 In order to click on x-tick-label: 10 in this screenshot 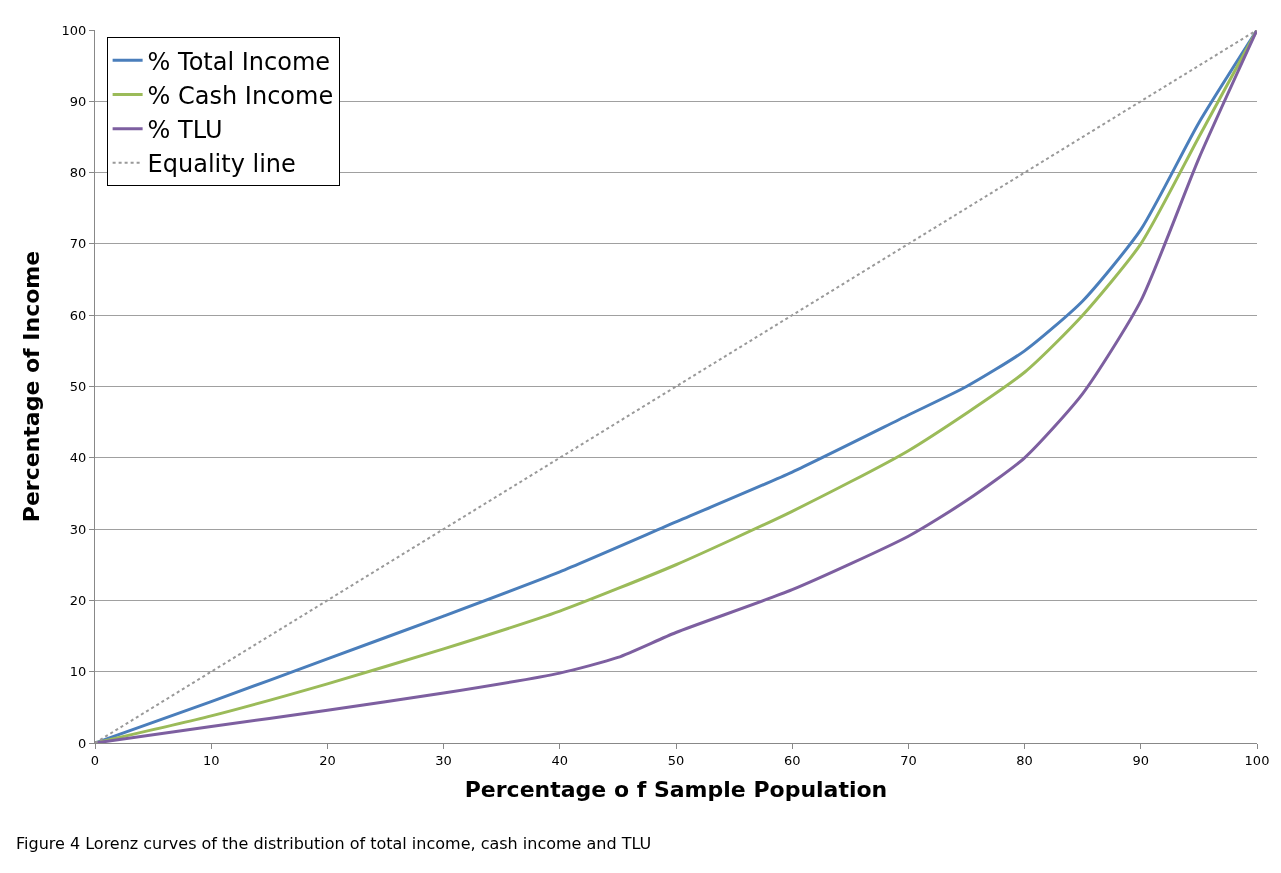, I will do `click(211, 760)`.